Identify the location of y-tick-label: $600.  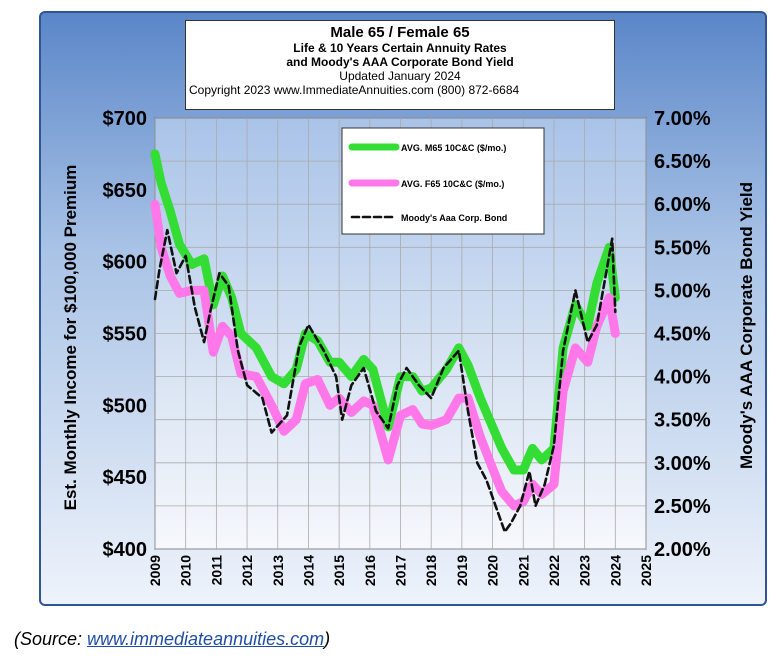
(125, 263).